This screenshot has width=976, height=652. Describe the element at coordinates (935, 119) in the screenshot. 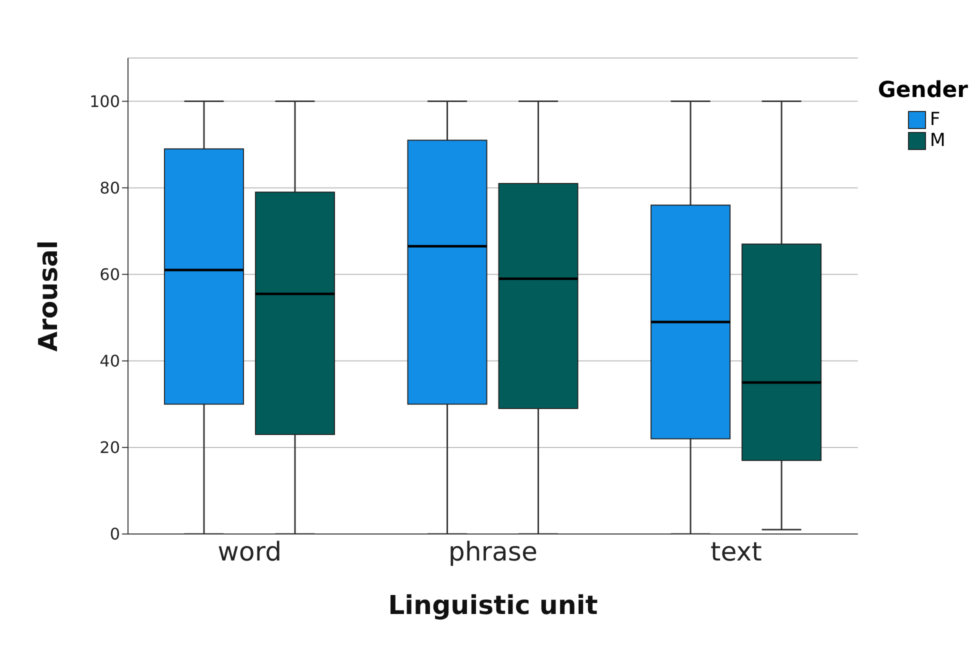

I see `legend-label: F` at that location.